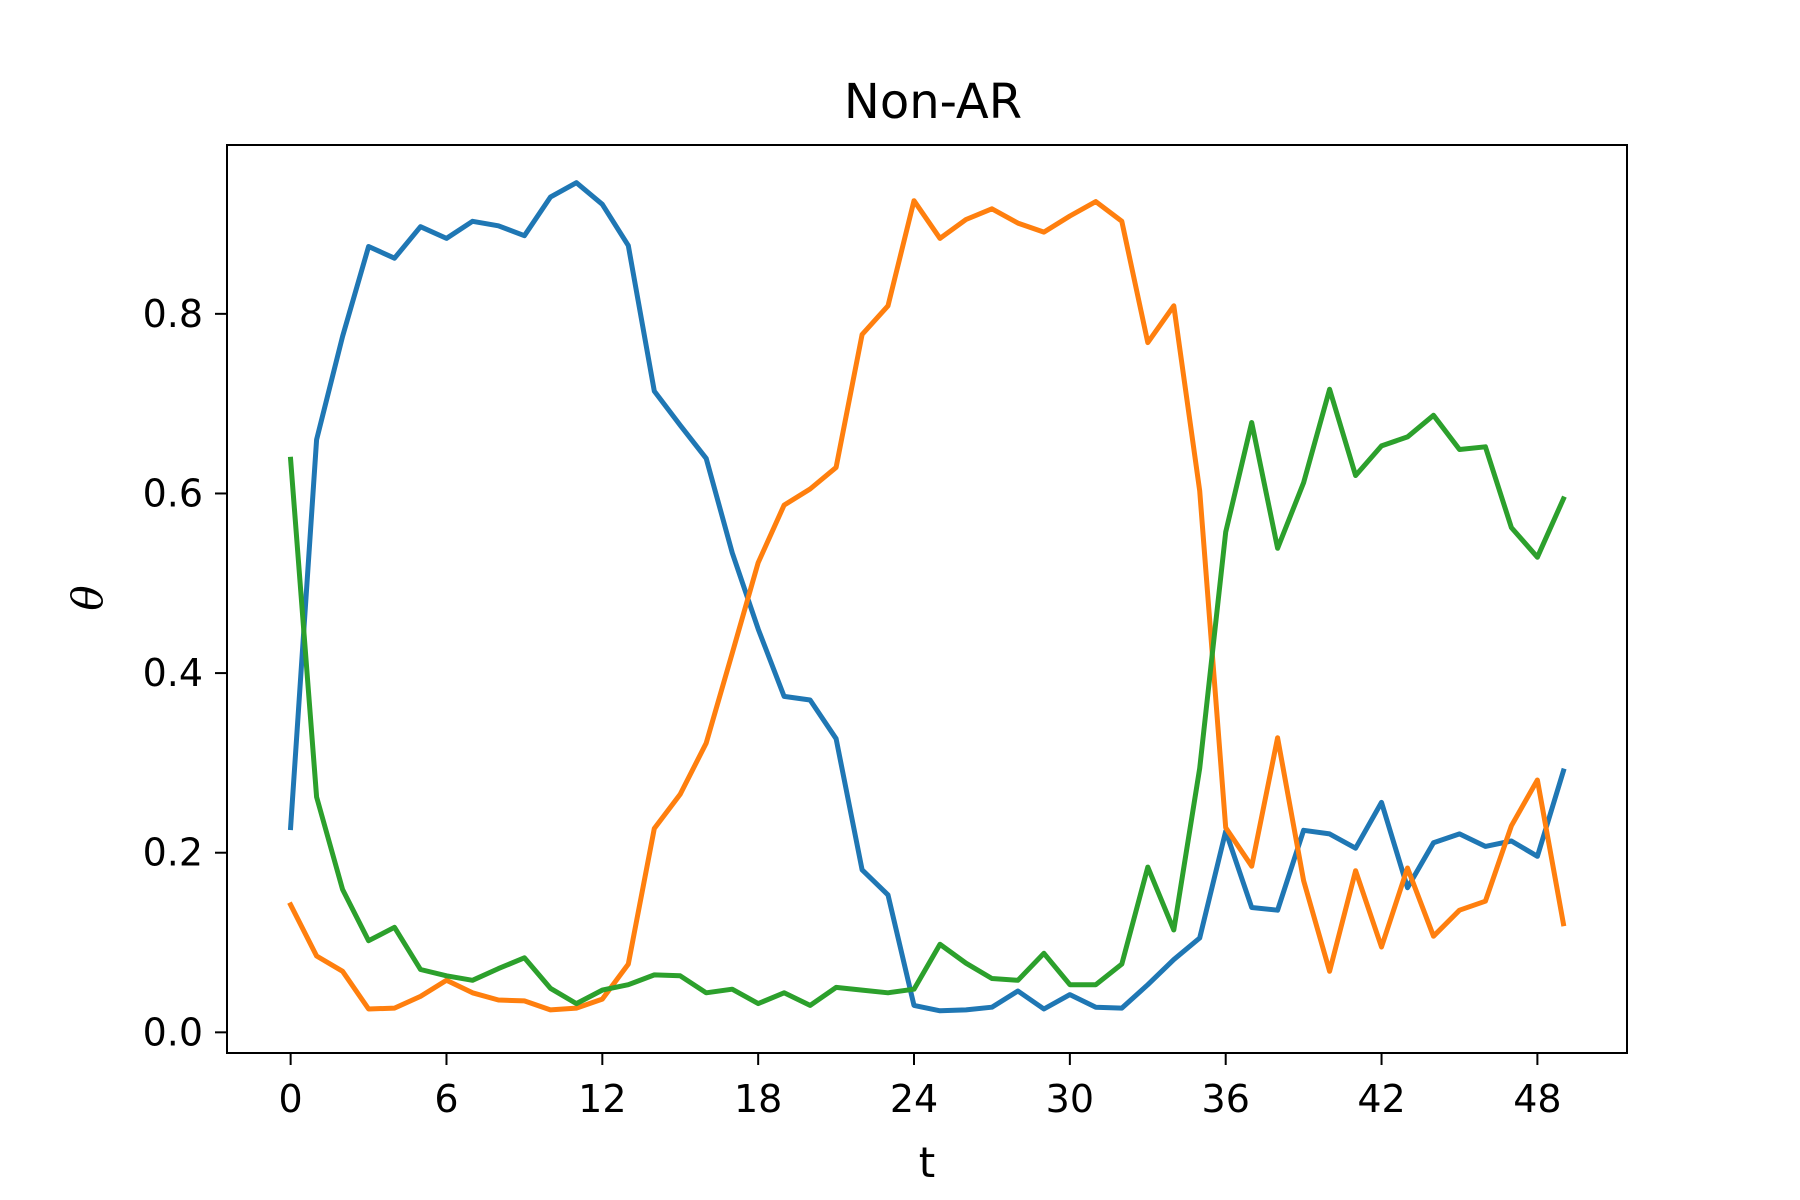  Describe the element at coordinates (758, 1099) in the screenshot. I see `x-tick-label: 18` at that location.